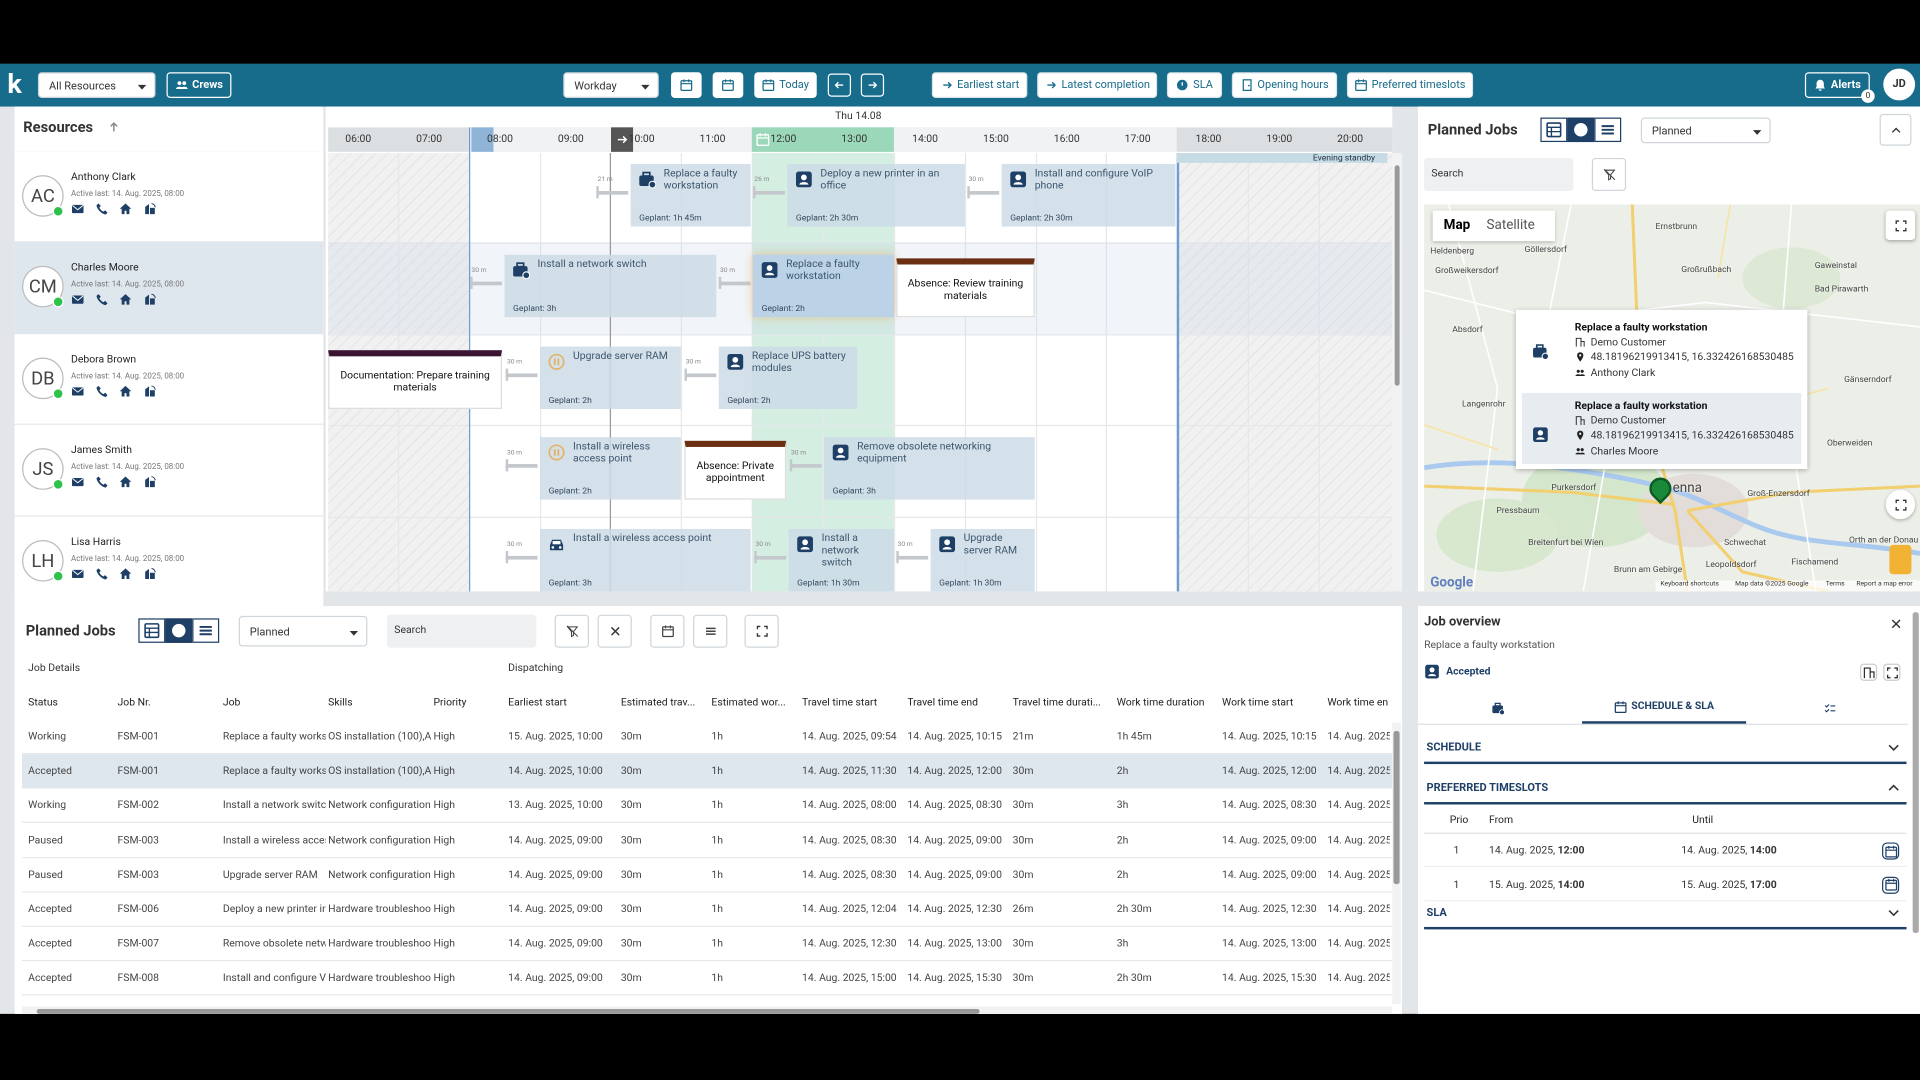 Image resolution: width=1920 pixels, height=1080 pixels. What do you see at coordinates (1705, 130) in the screenshot?
I see `map-status-filter: Planned` at bounding box center [1705, 130].